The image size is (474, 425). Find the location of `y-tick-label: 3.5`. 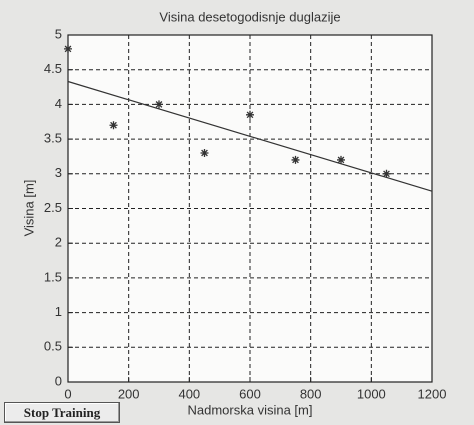

y-tick-label: 3.5 is located at coordinates (53, 138).